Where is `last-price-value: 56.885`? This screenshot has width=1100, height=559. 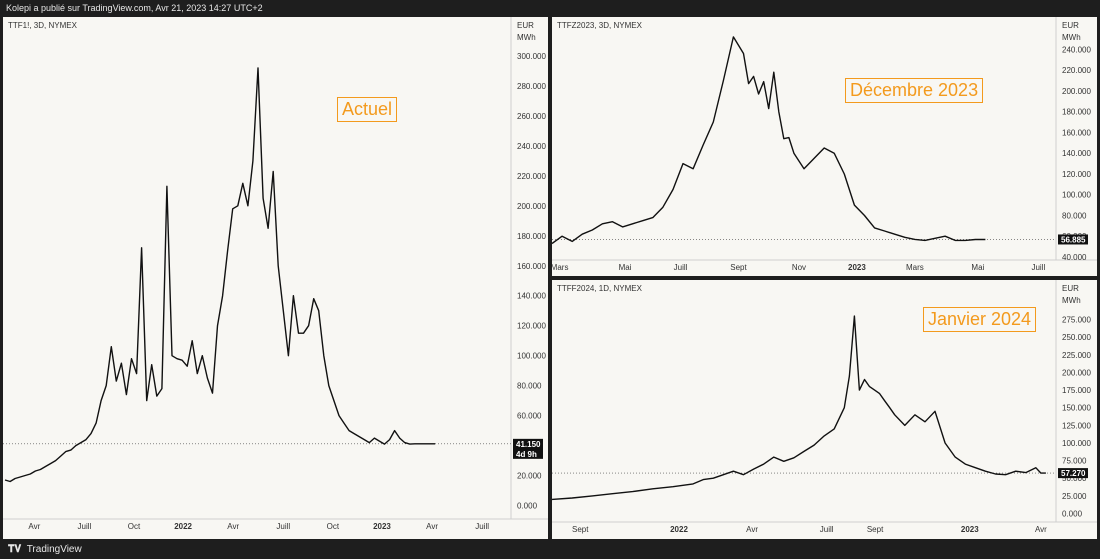
last-price-value: 56.885 is located at coordinates (1073, 239).